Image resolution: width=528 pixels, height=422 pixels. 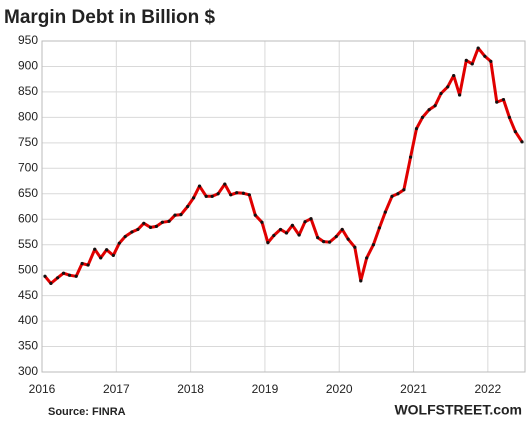 What do you see at coordinates (339, 389) in the screenshot?
I see `x-tick-label: 2020` at bounding box center [339, 389].